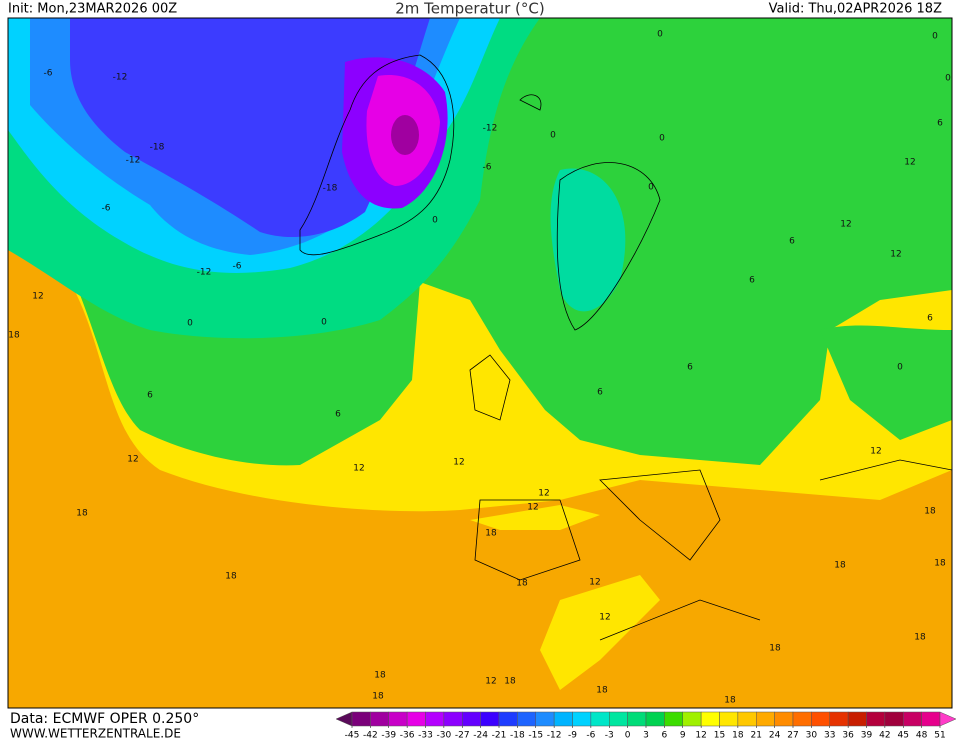 Image resolution: width=959 pixels, height=745 pixels. Describe the element at coordinates (867, 736) in the screenshot. I see `color-tick-label: 39` at that location.